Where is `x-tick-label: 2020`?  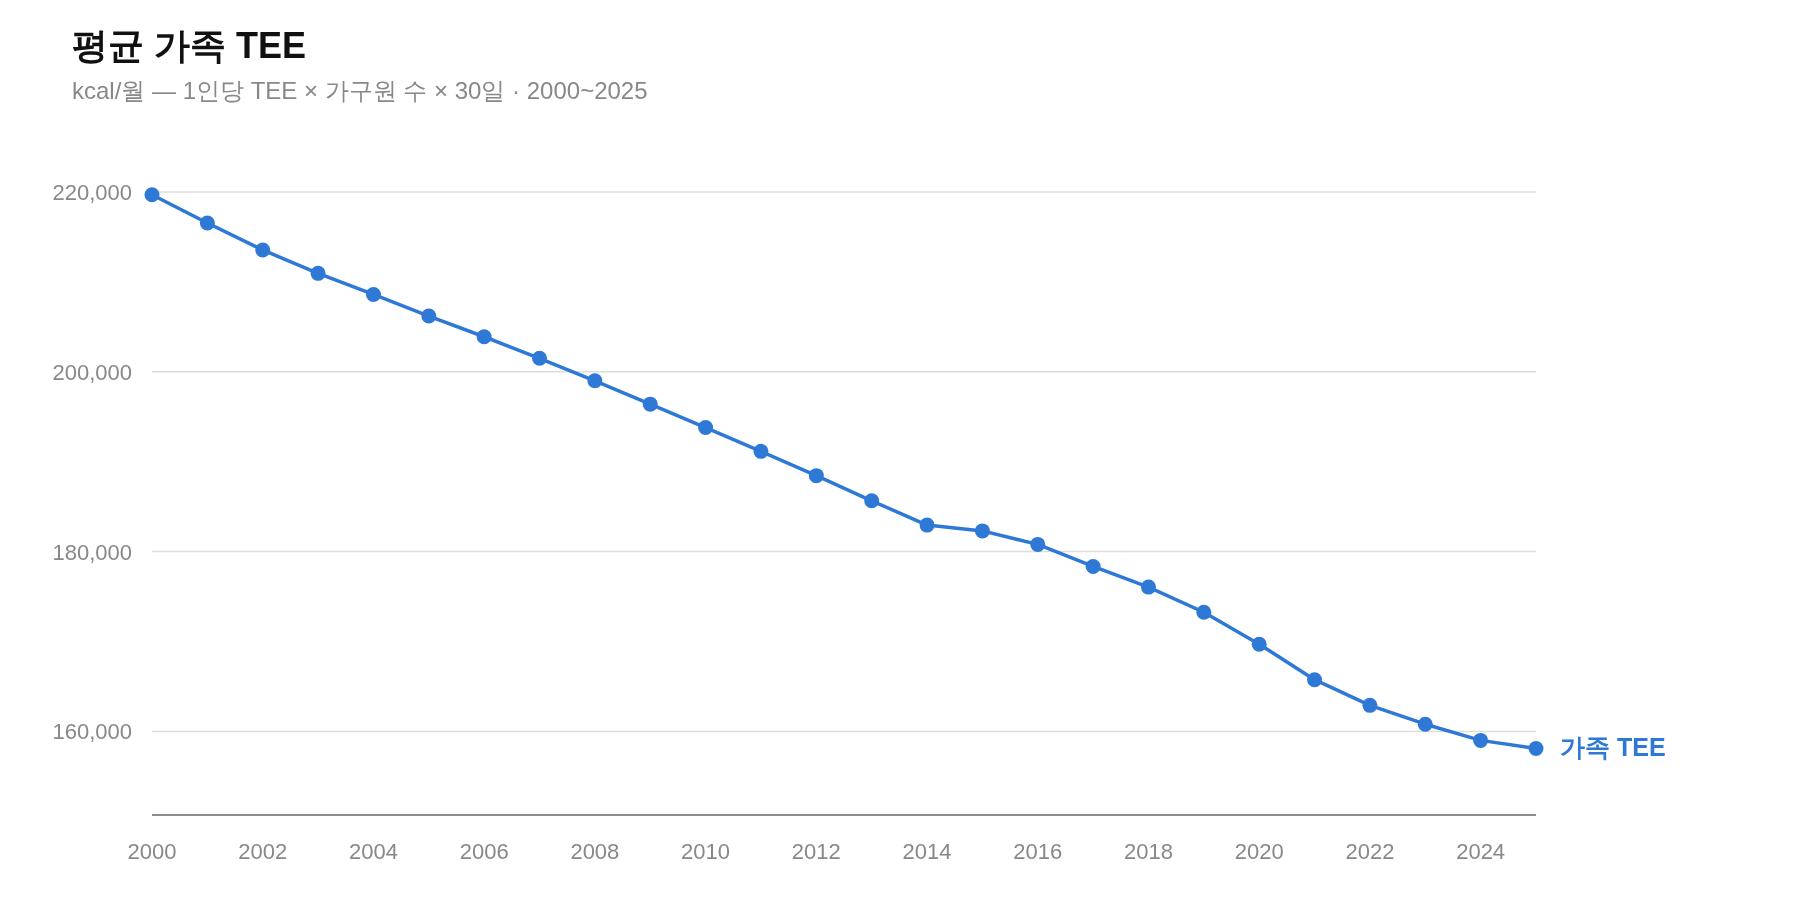 x-tick-label: 2020 is located at coordinates (1259, 851).